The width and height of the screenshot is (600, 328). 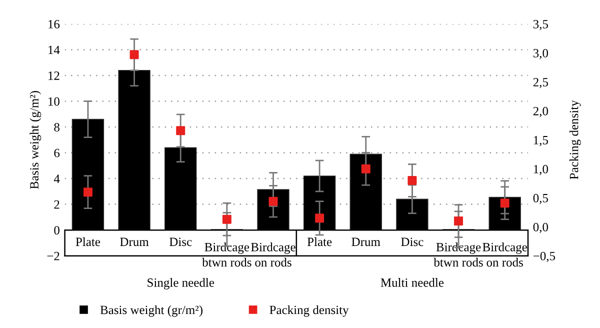 I want to click on y-tick-label: −2, so click(x=53, y=256).